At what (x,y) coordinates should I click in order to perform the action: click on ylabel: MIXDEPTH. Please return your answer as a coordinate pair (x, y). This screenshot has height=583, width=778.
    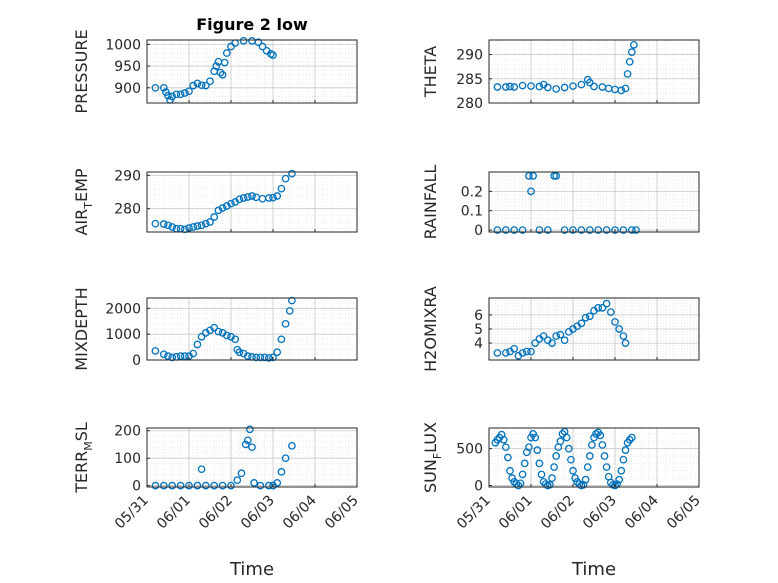
    Looking at the image, I should click on (81, 328).